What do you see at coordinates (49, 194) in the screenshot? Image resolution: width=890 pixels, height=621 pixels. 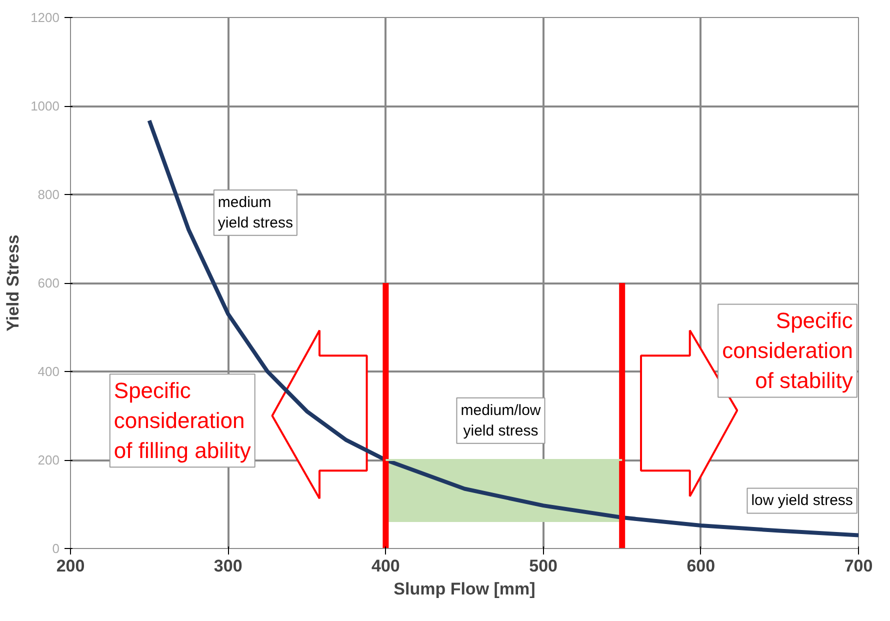 I see `y-tick-label: 800` at bounding box center [49, 194].